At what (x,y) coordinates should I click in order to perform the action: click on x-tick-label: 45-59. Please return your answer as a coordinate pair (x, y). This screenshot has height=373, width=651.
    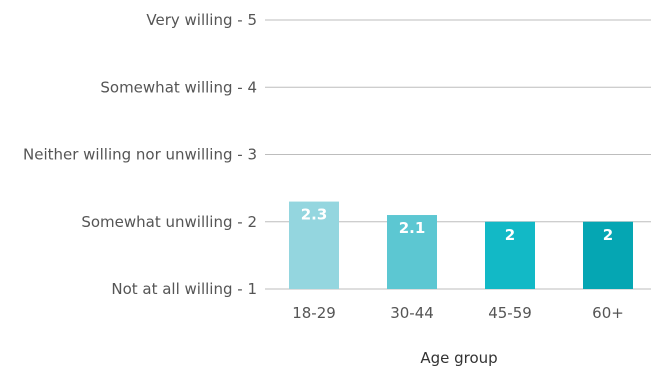
    Looking at the image, I should click on (510, 313).